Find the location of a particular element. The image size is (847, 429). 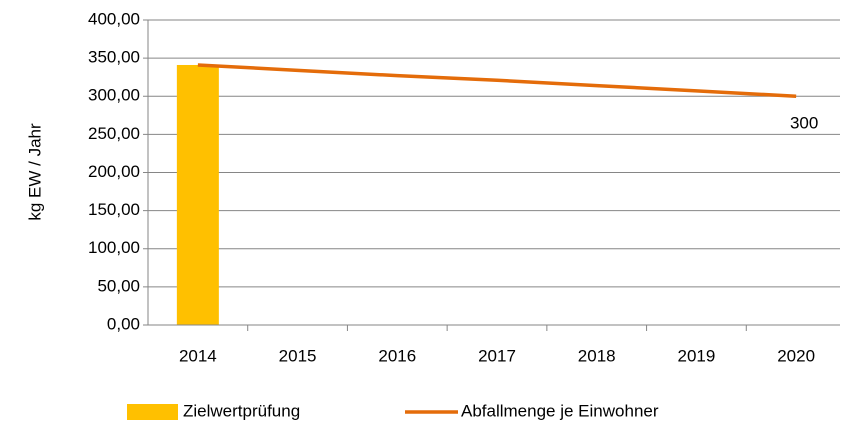

x-tick-label: 2019 is located at coordinates (697, 355).